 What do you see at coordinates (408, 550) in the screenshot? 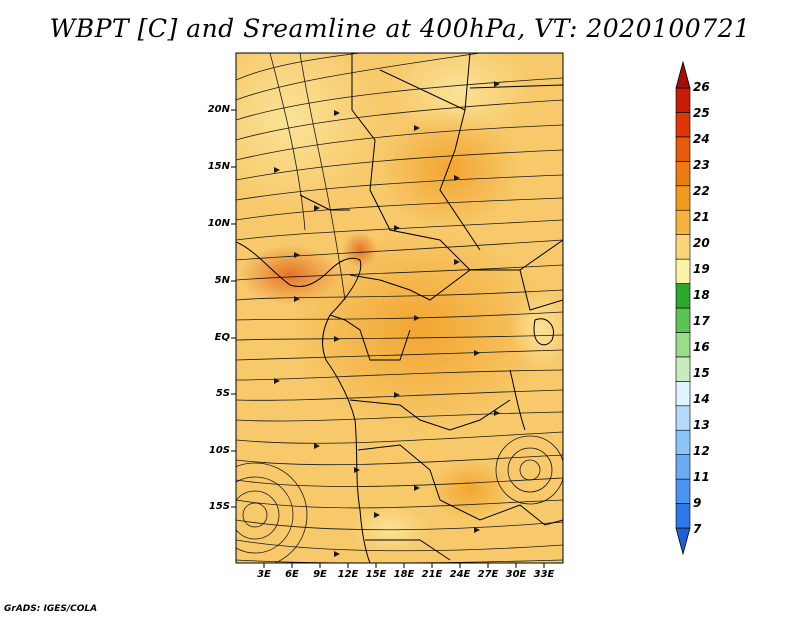
I see `border-namibia` at bounding box center [408, 550].